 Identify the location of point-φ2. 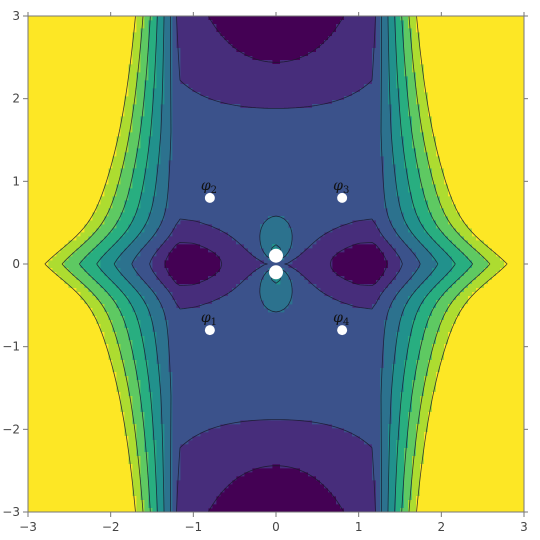
(209, 197).